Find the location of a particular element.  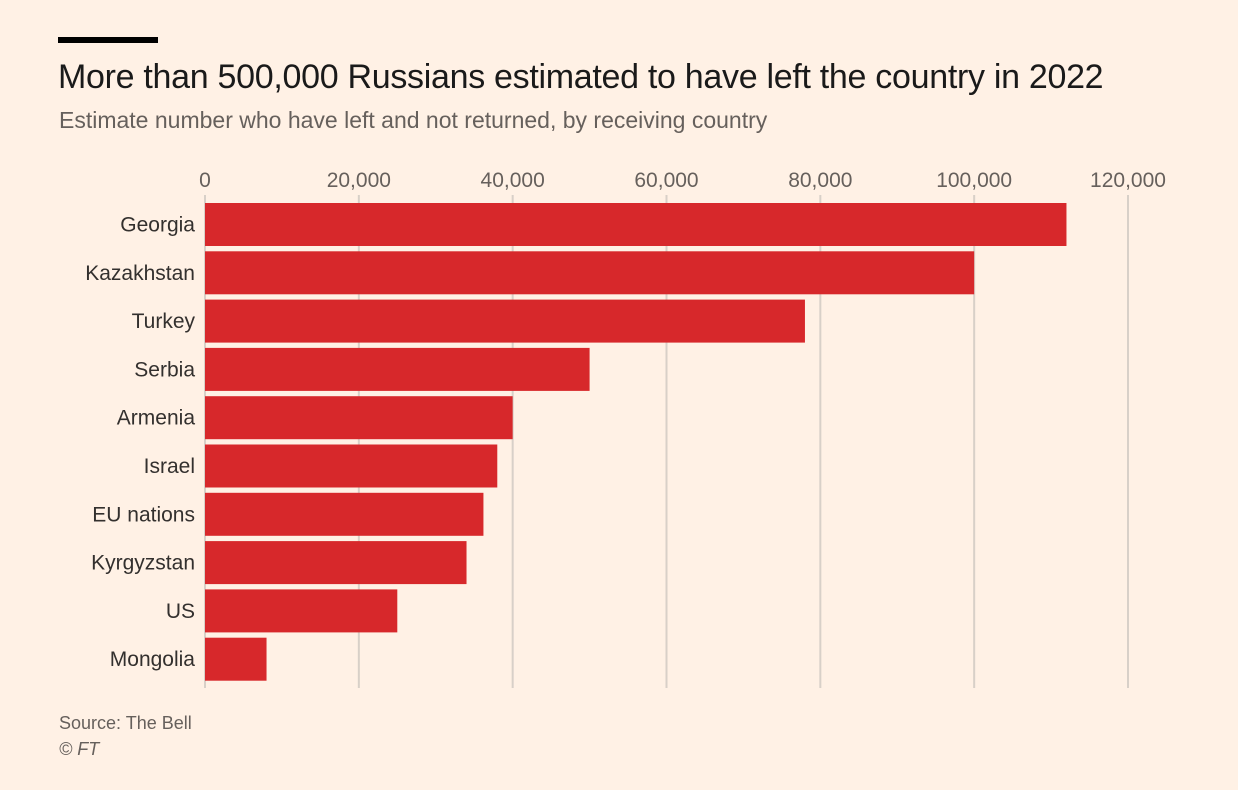

x-tick-label: 20,000 is located at coordinates (359, 180).